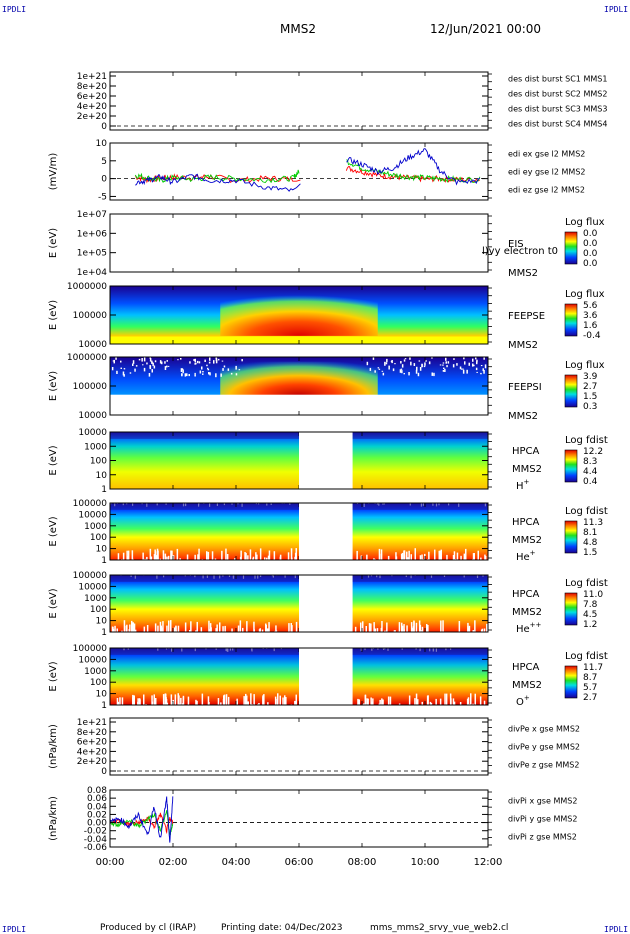 This screenshot has height=934, width=630. What do you see at coordinates (102, 550) in the screenshot?
I see `y-tick-label: 10` at bounding box center [102, 550].